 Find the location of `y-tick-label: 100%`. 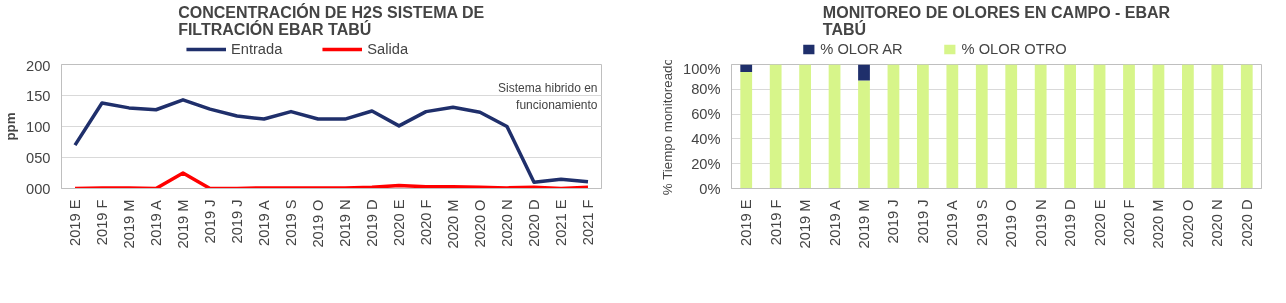

y-tick-label: 100% is located at coordinates (702, 68).